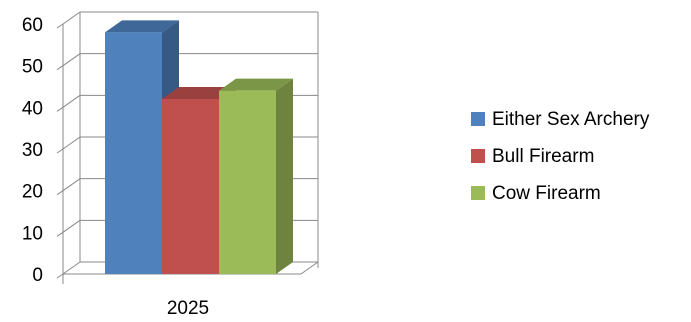 The width and height of the screenshot is (691, 322). I want to click on x-tick-label: 2025, so click(188, 308).